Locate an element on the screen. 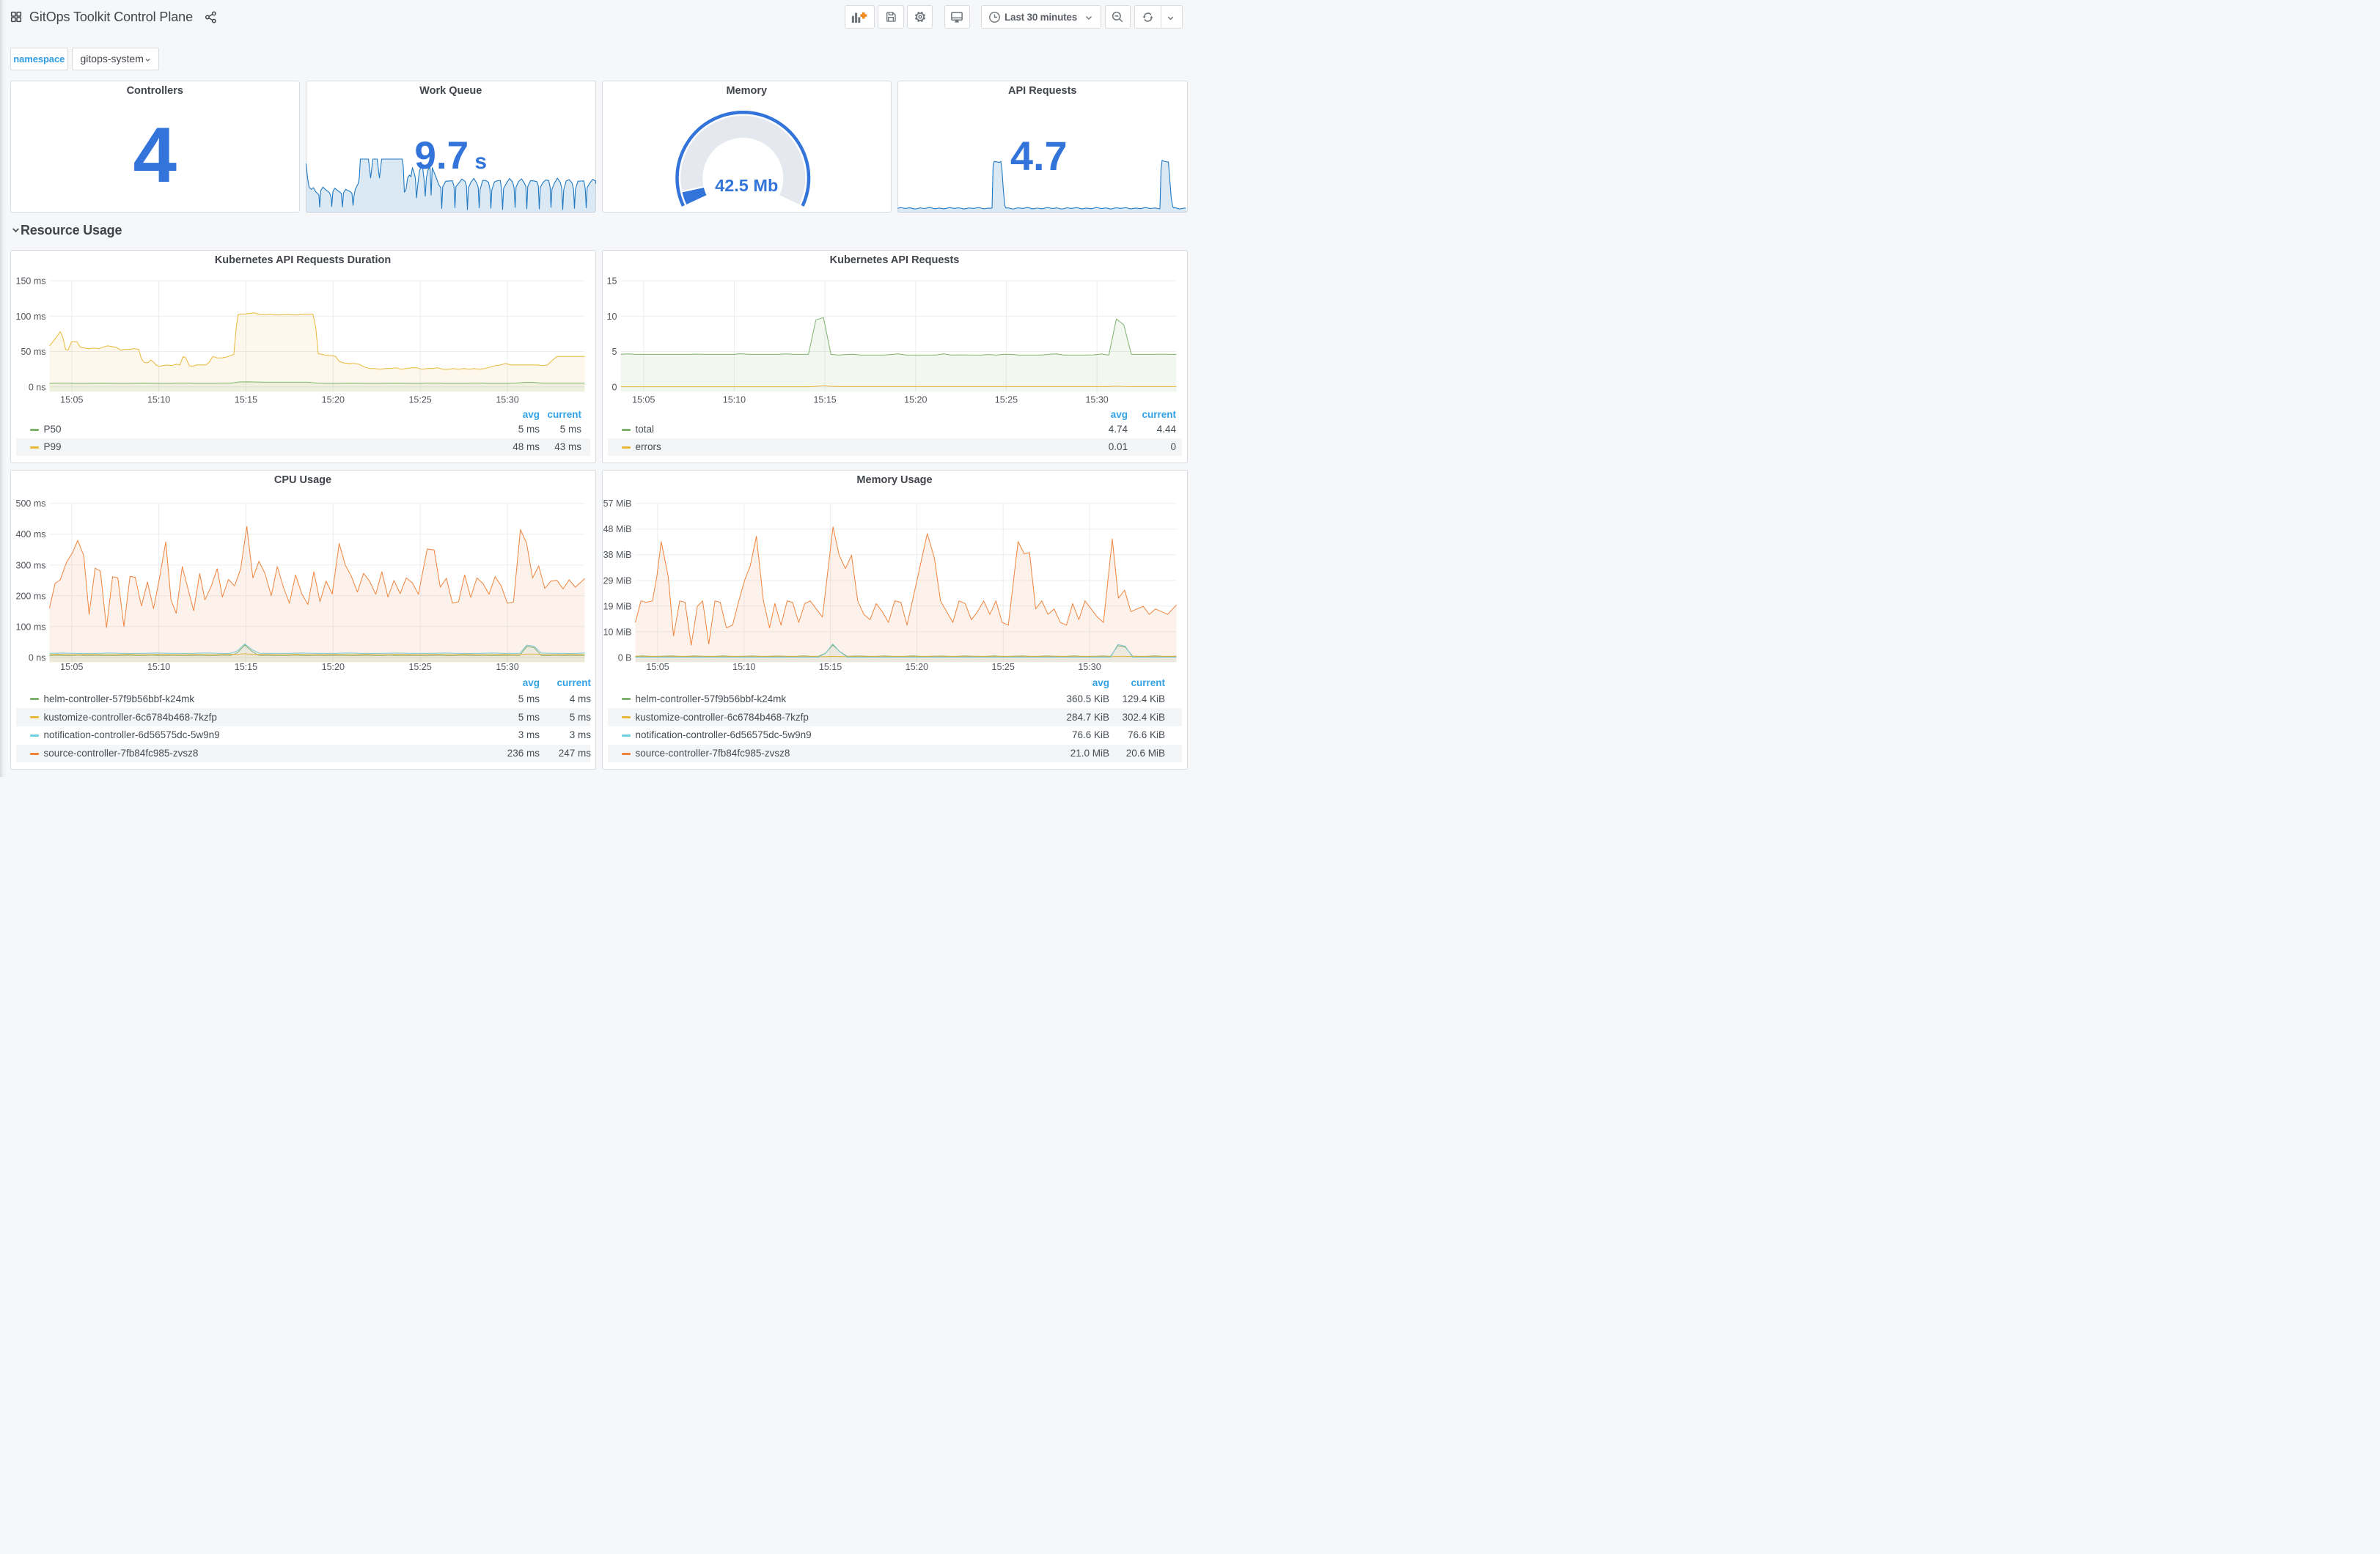 The width and height of the screenshot is (2380, 1554). svg-text: 15 is located at coordinates (611, 282).